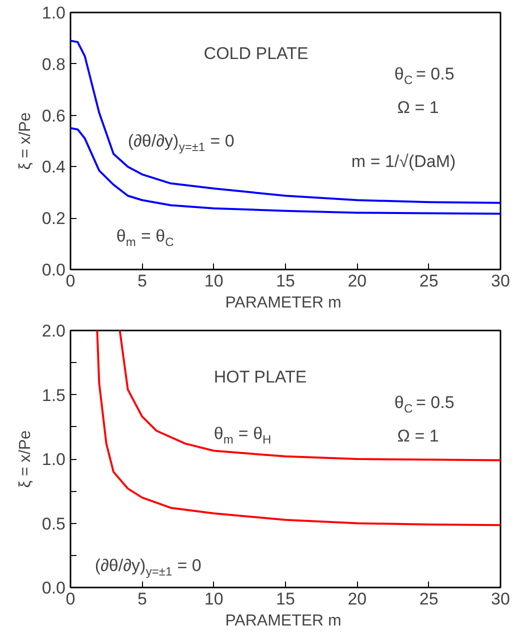  Describe the element at coordinates (54, 331) in the screenshot. I see `y-tick-label: 2.0` at that location.